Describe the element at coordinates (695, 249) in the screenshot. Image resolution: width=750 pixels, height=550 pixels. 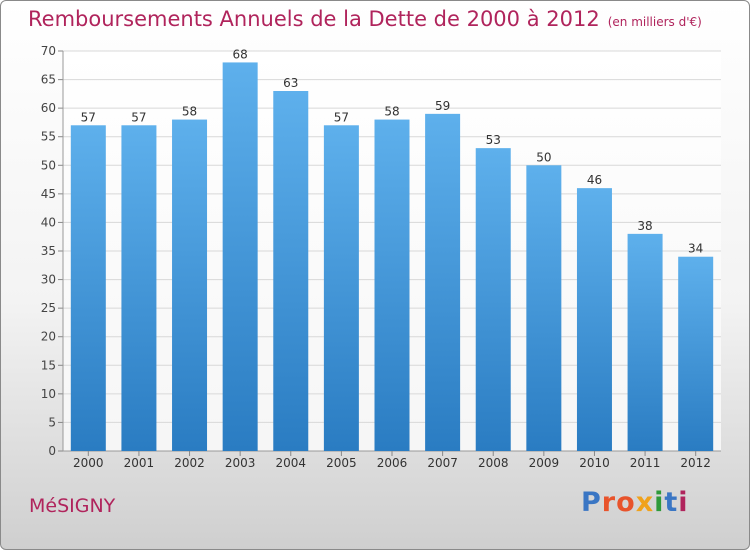
I see `bar-value-label: 34` at that location.